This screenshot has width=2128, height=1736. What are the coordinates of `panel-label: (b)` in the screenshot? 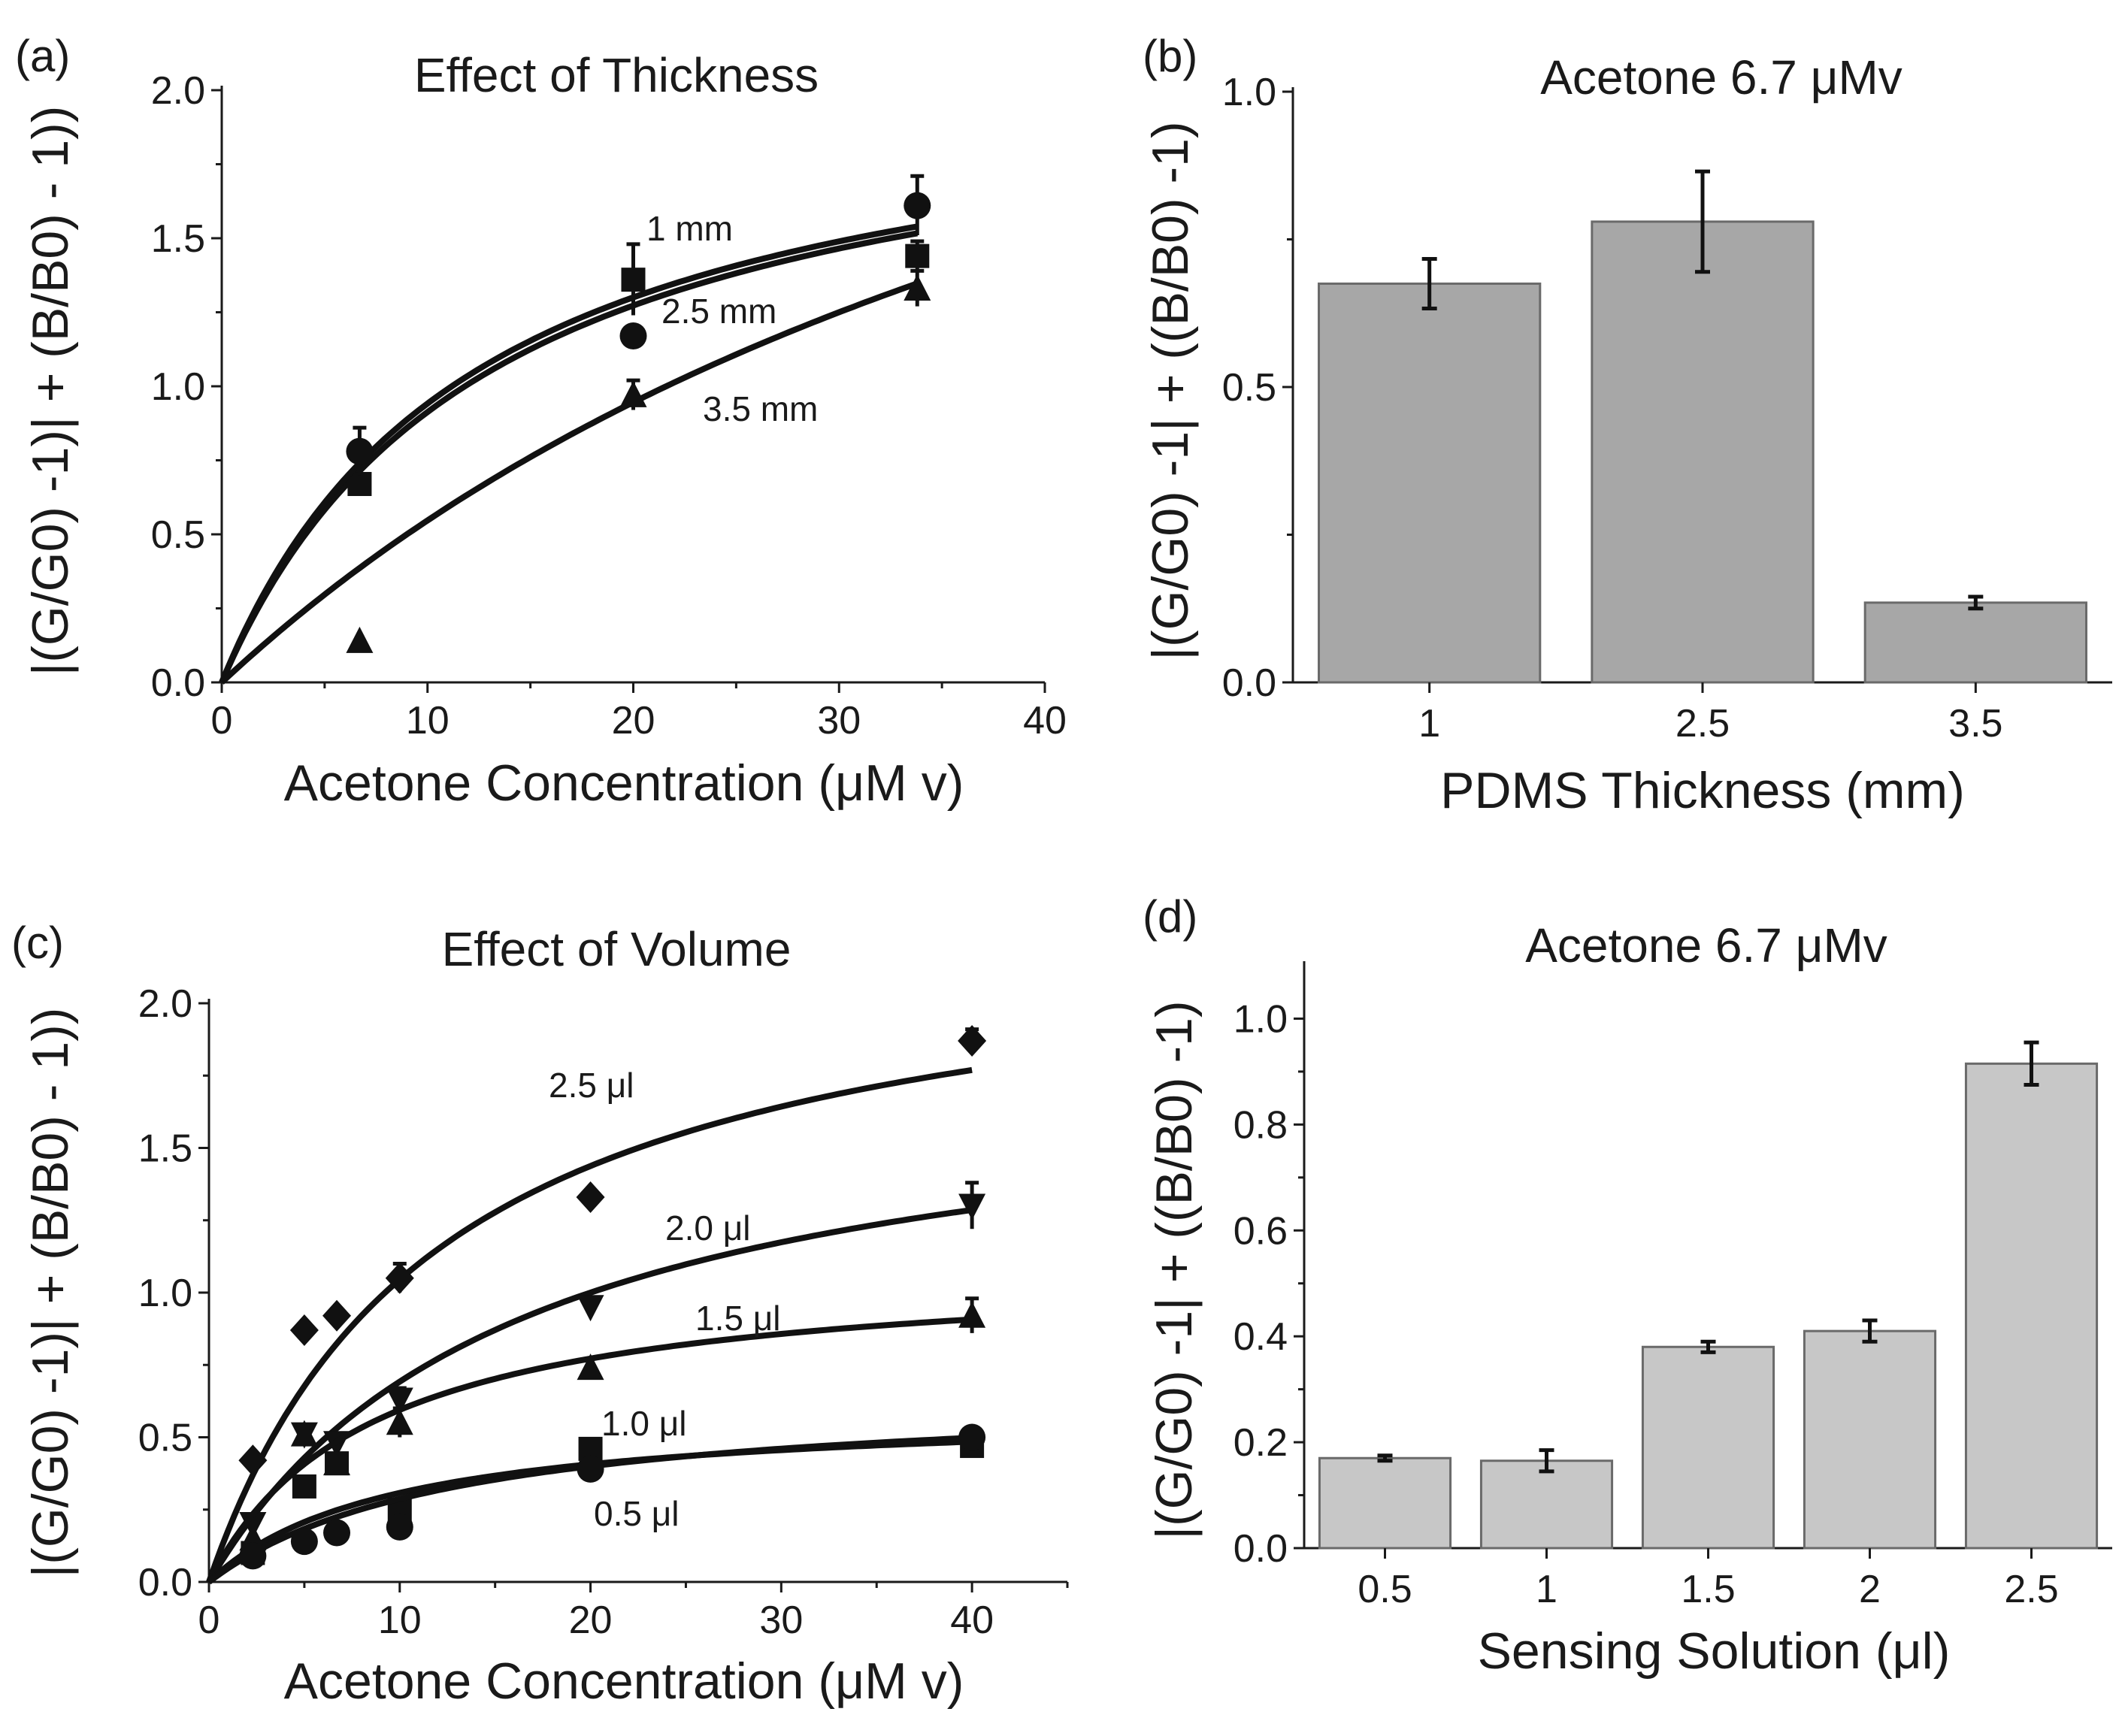 It's located at (1170, 56).